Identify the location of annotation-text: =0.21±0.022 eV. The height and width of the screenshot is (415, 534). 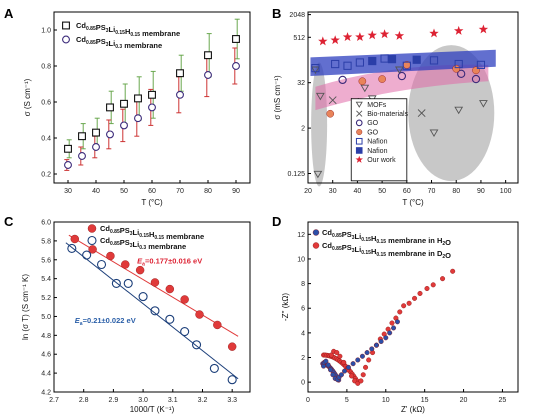
(109, 320).